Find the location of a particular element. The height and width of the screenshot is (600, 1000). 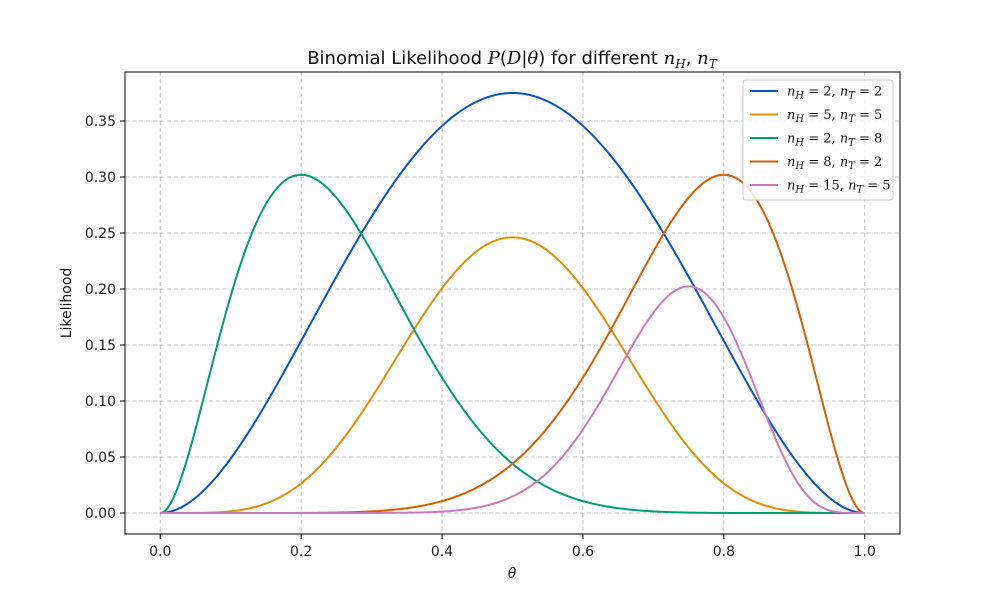

y-tick-label: 0.30 is located at coordinates (100, 178).